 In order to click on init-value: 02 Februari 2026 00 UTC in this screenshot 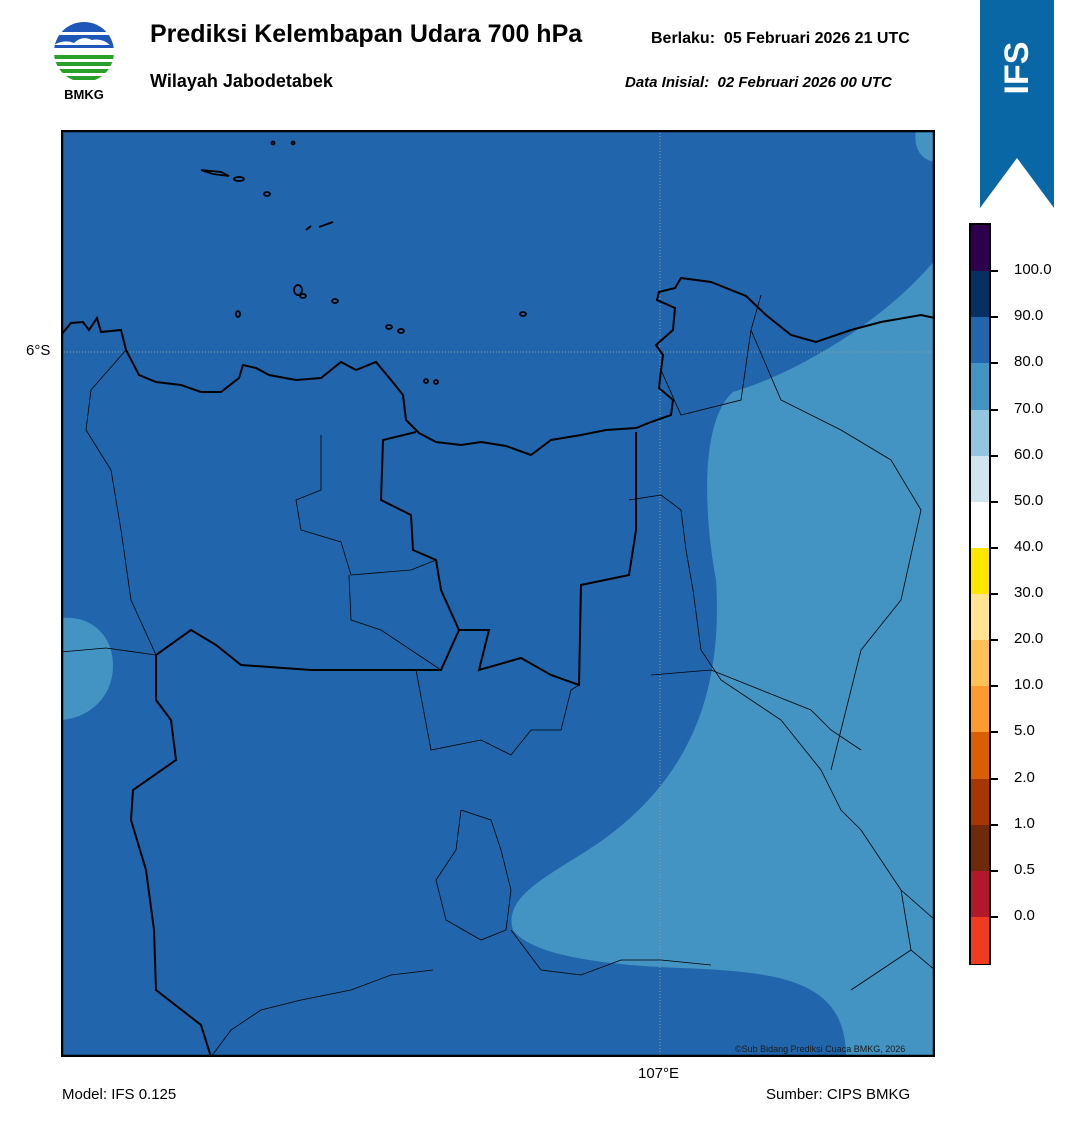, I will do `click(804, 82)`.